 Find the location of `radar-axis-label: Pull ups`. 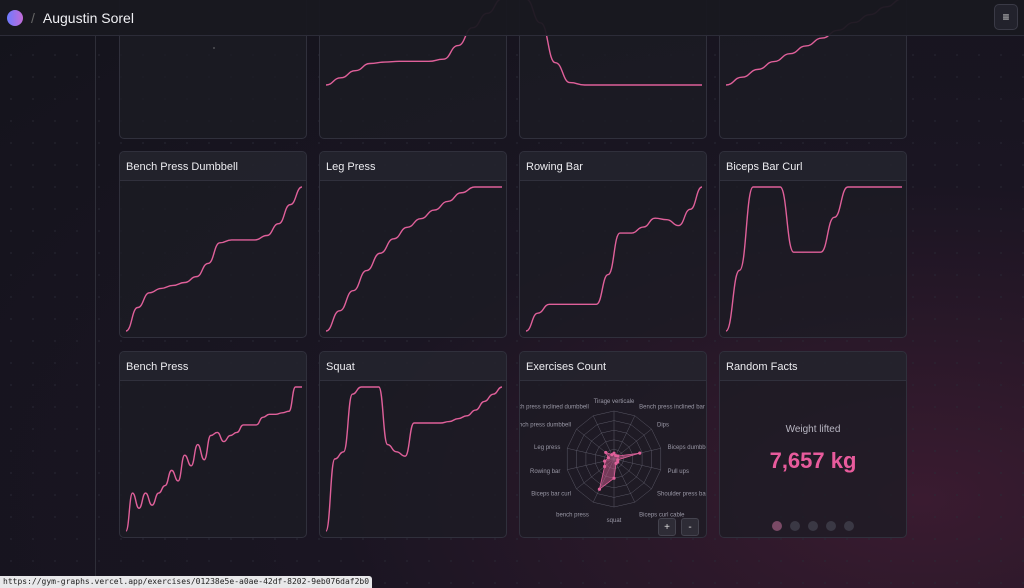

radar-axis-label: Pull ups is located at coordinates (678, 472).